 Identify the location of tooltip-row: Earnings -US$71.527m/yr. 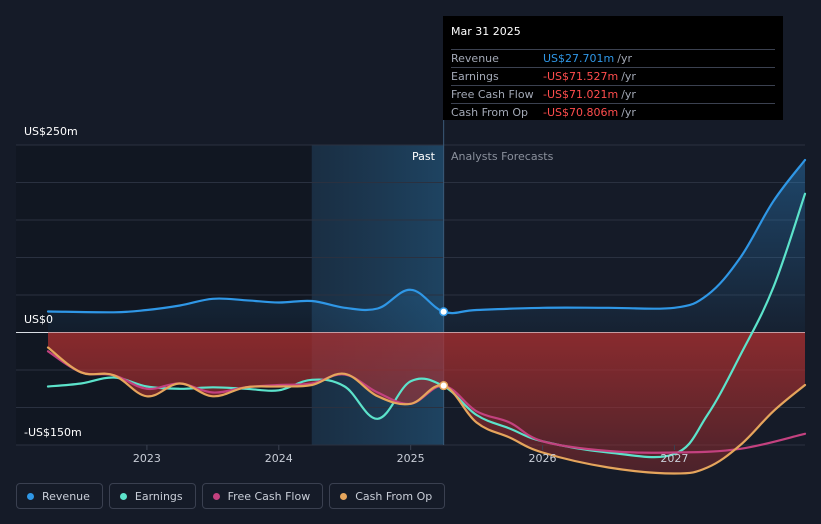
(613, 76).